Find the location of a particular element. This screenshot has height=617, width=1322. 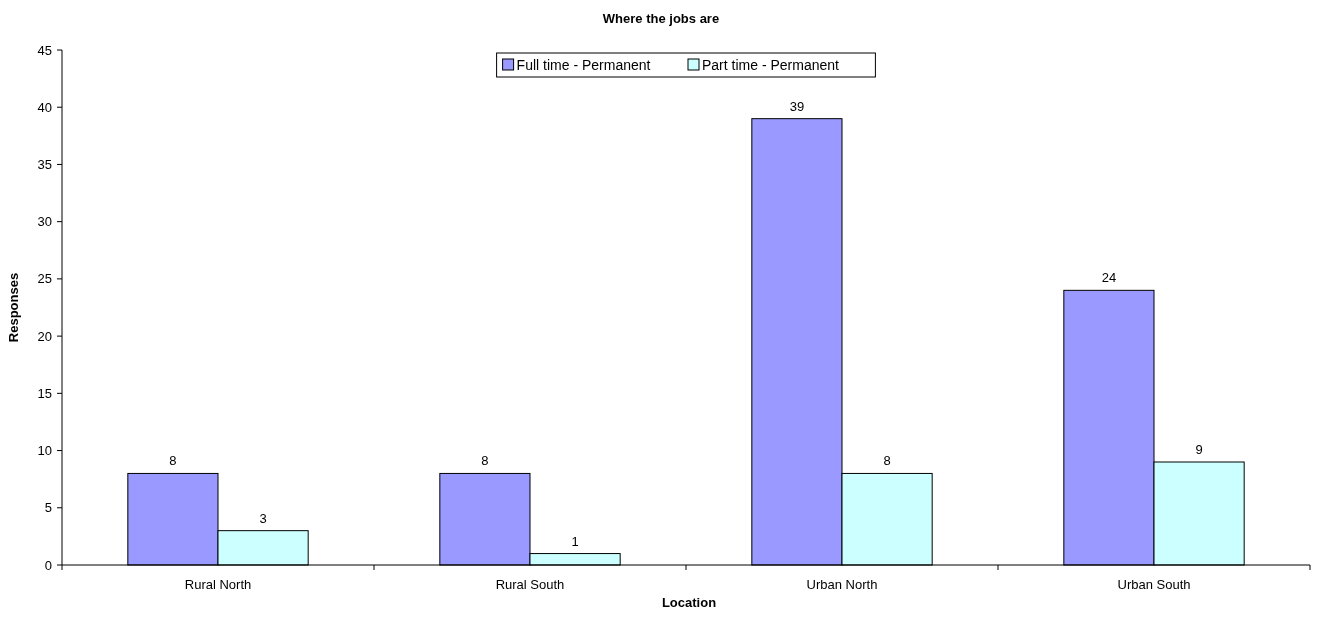

y-tick-label: 15 is located at coordinates (44, 393).